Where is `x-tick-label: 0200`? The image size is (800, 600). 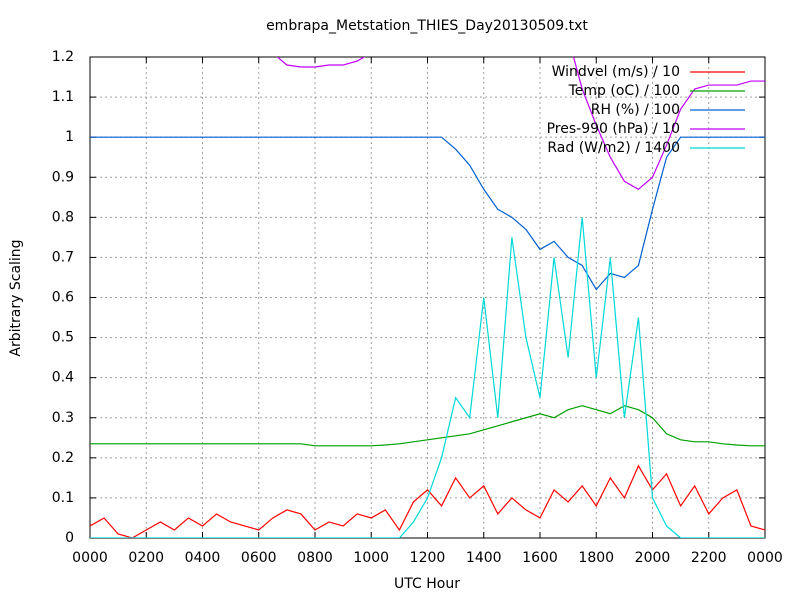 x-tick-label: 0200 is located at coordinates (146, 558).